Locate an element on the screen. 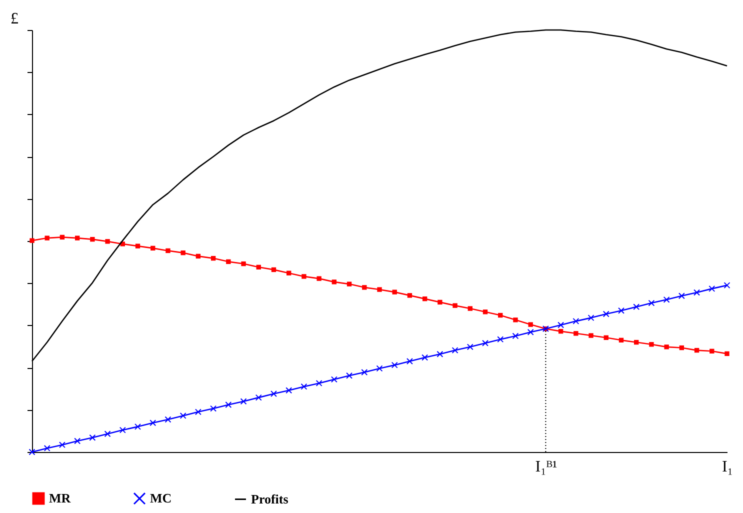 This screenshot has width=743, height=513. x-tick-label: I₁ᴮ¹ is located at coordinates (546, 467).